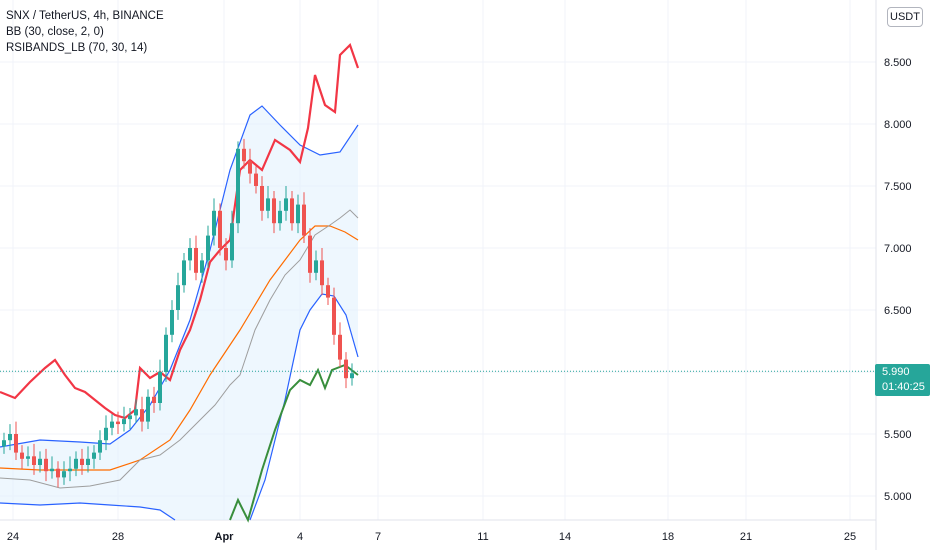 The height and width of the screenshot is (550, 932). What do you see at coordinates (746, 537) in the screenshot?
I see `time-tick-label: 21` at bounding box center [746, 537].